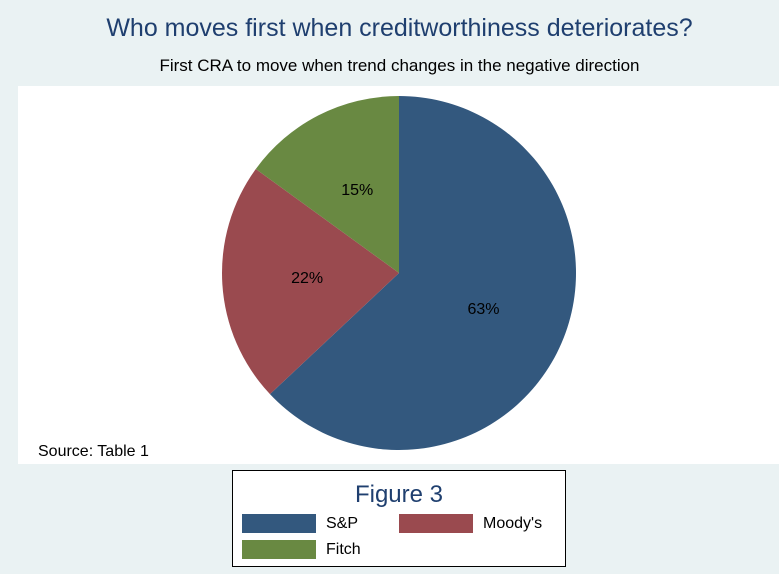 Image resolution: width=779 pixels, height=574 pixels. Describe the element at coordinates (483, 309) in the screenshot. I see `slice-label-sp: 63%` at that location.